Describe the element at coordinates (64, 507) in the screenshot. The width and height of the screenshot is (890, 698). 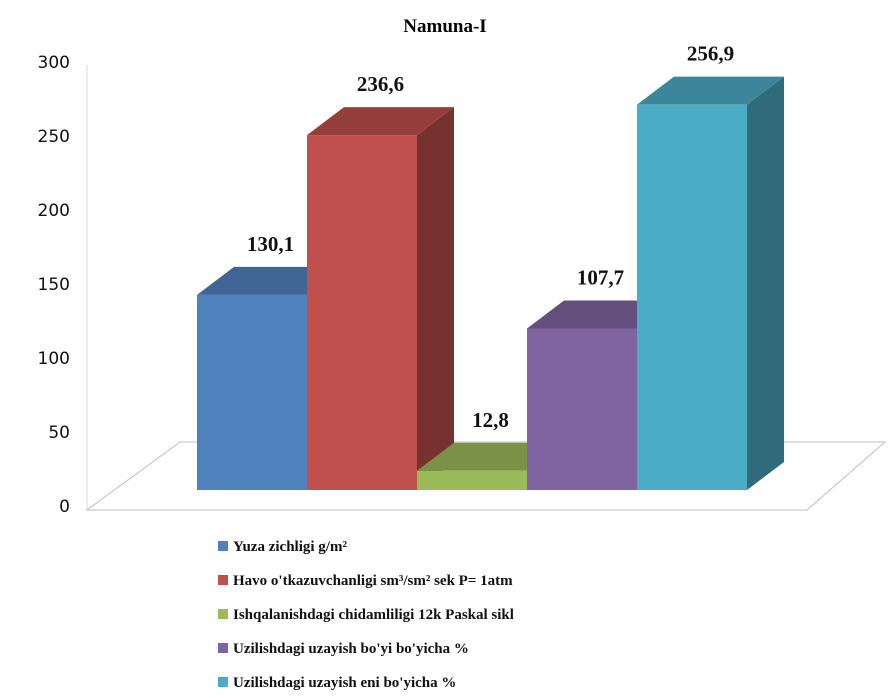
I see `y-tick-label: 0` at that location.